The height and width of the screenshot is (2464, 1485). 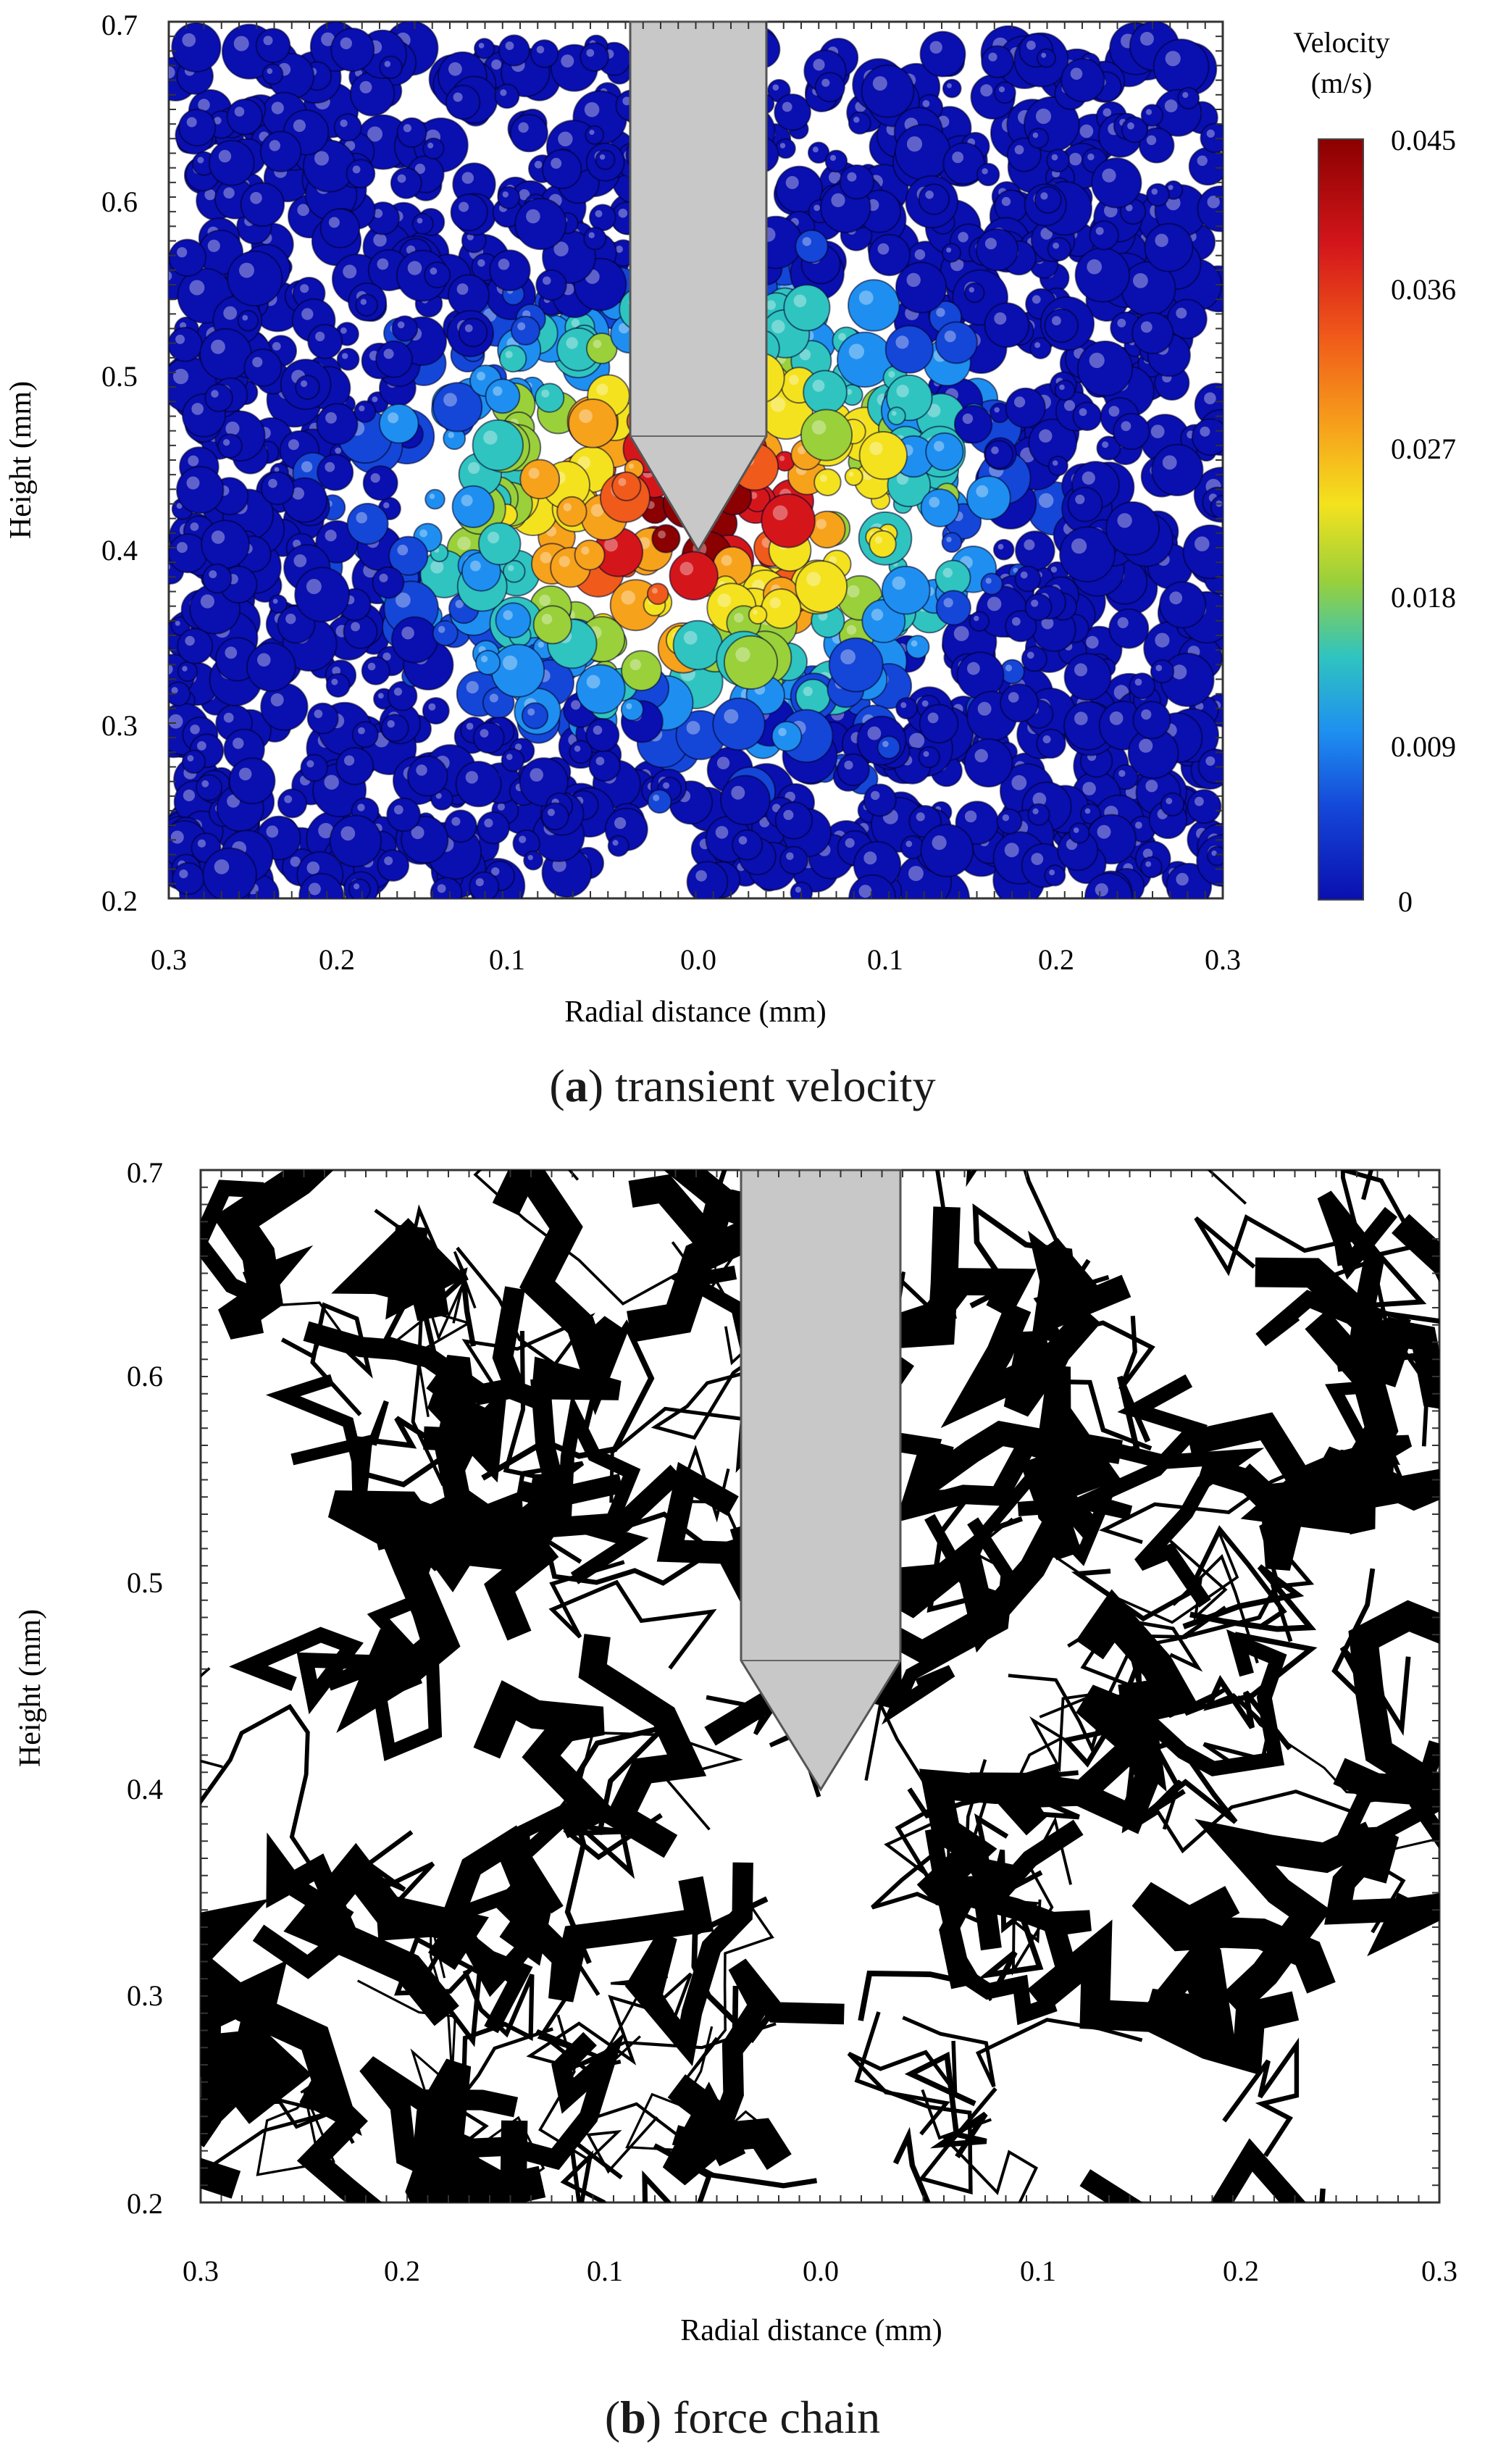 I want to click on panel-b-caption: (b) force chain, so click(x=742, y=2417).